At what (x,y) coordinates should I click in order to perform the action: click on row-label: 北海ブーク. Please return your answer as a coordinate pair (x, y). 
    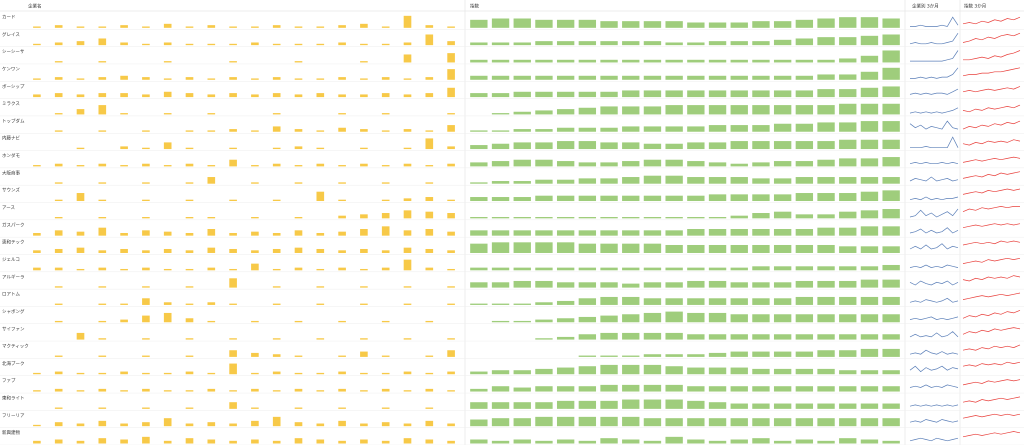
    Looking at the image, I should click on (13, 363).